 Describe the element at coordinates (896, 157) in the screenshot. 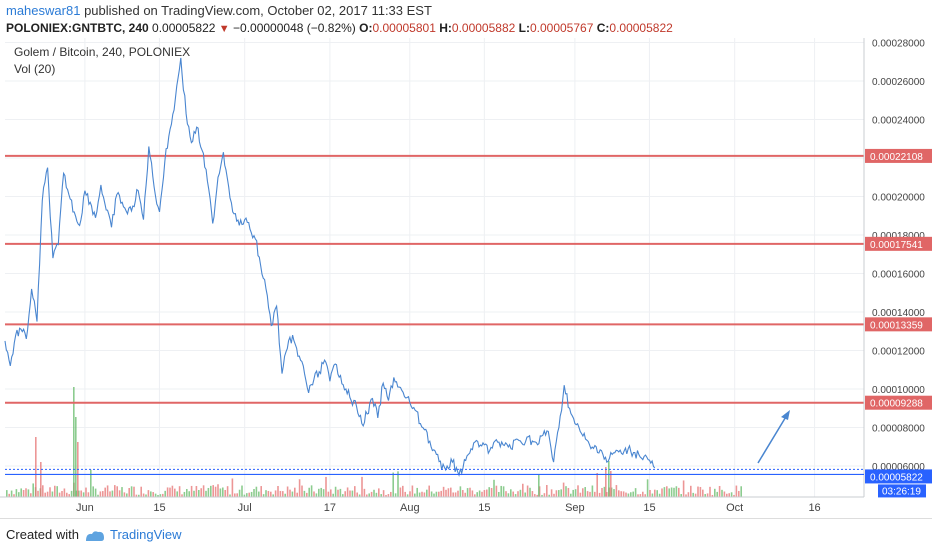

I see `resistance-tag-label: 0.00022108` at that location.